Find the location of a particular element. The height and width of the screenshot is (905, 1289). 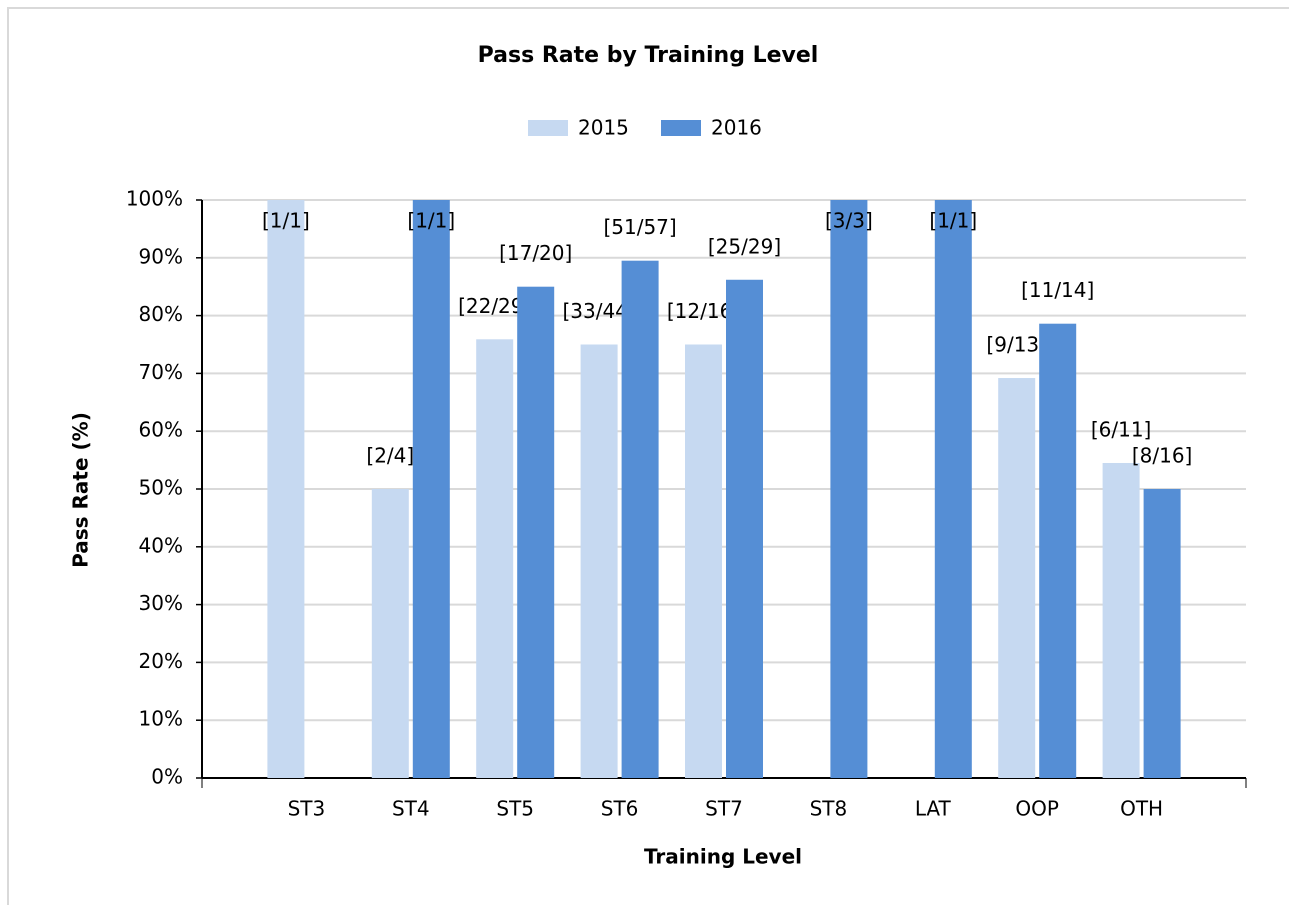

y-tick-label: 80% is located at coordinates (161, 314).